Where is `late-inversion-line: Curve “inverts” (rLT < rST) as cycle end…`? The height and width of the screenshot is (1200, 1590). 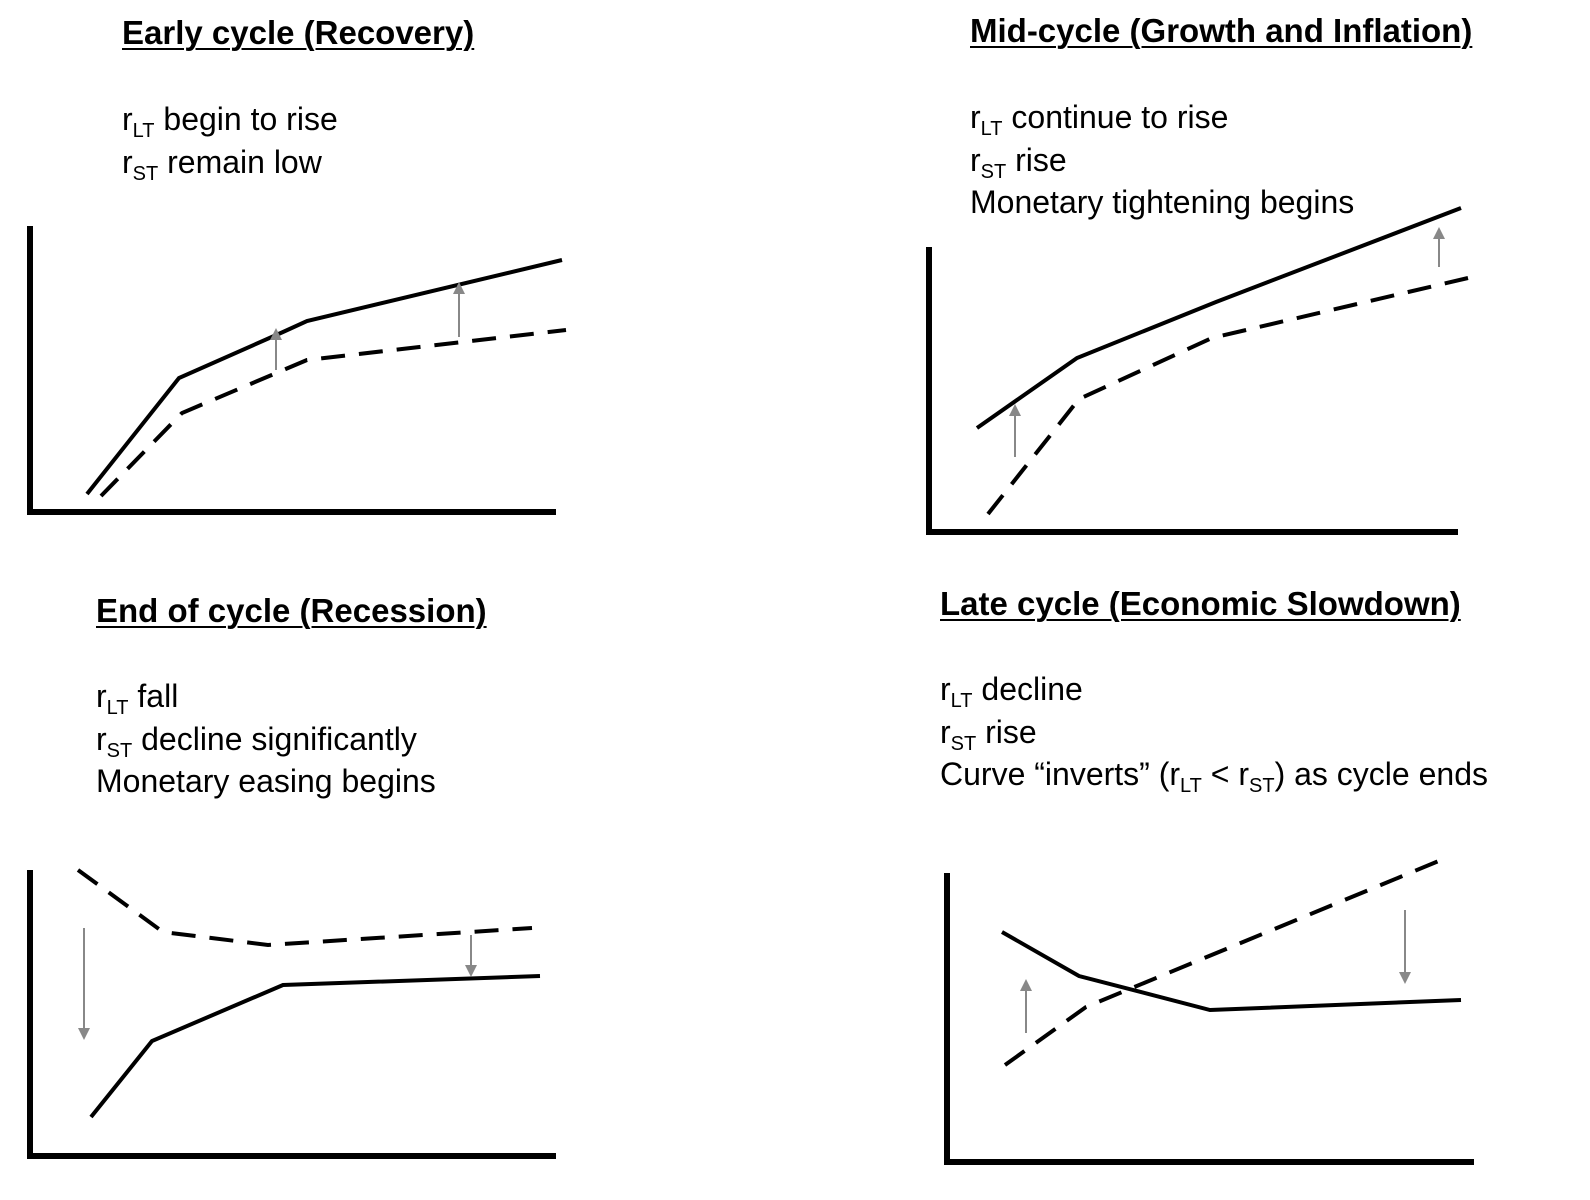
late-inversion-line: Curve “inverts” (rLT < rST) as cycle end… is located at coordinates (1214, 776).